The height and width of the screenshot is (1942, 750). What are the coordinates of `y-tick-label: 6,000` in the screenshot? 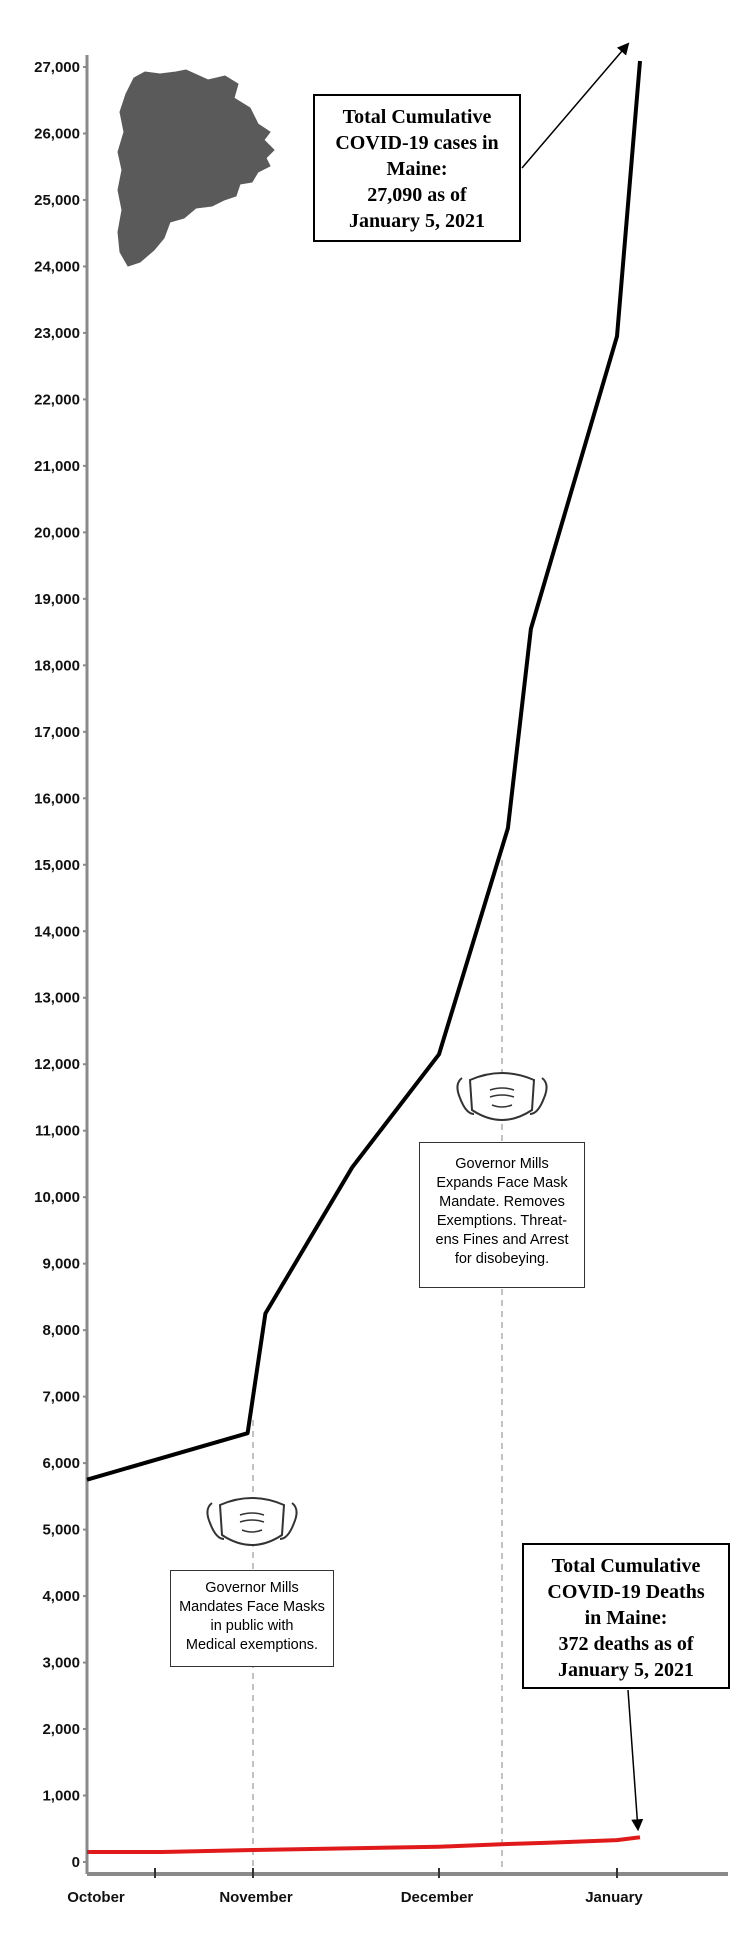 It's located at (61, 1463).